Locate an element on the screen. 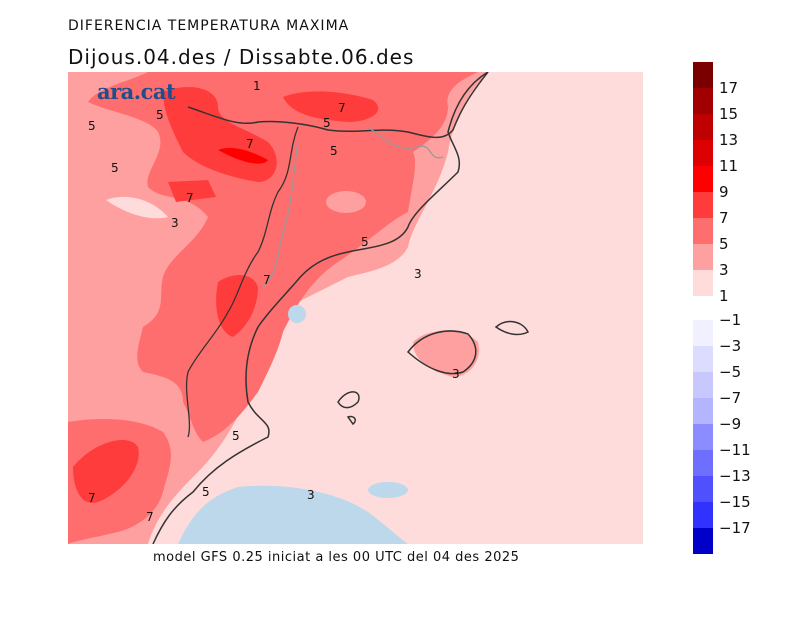 This screenshot has height=617, width=800. negative-field-delta is located at coordinates (297, 314).